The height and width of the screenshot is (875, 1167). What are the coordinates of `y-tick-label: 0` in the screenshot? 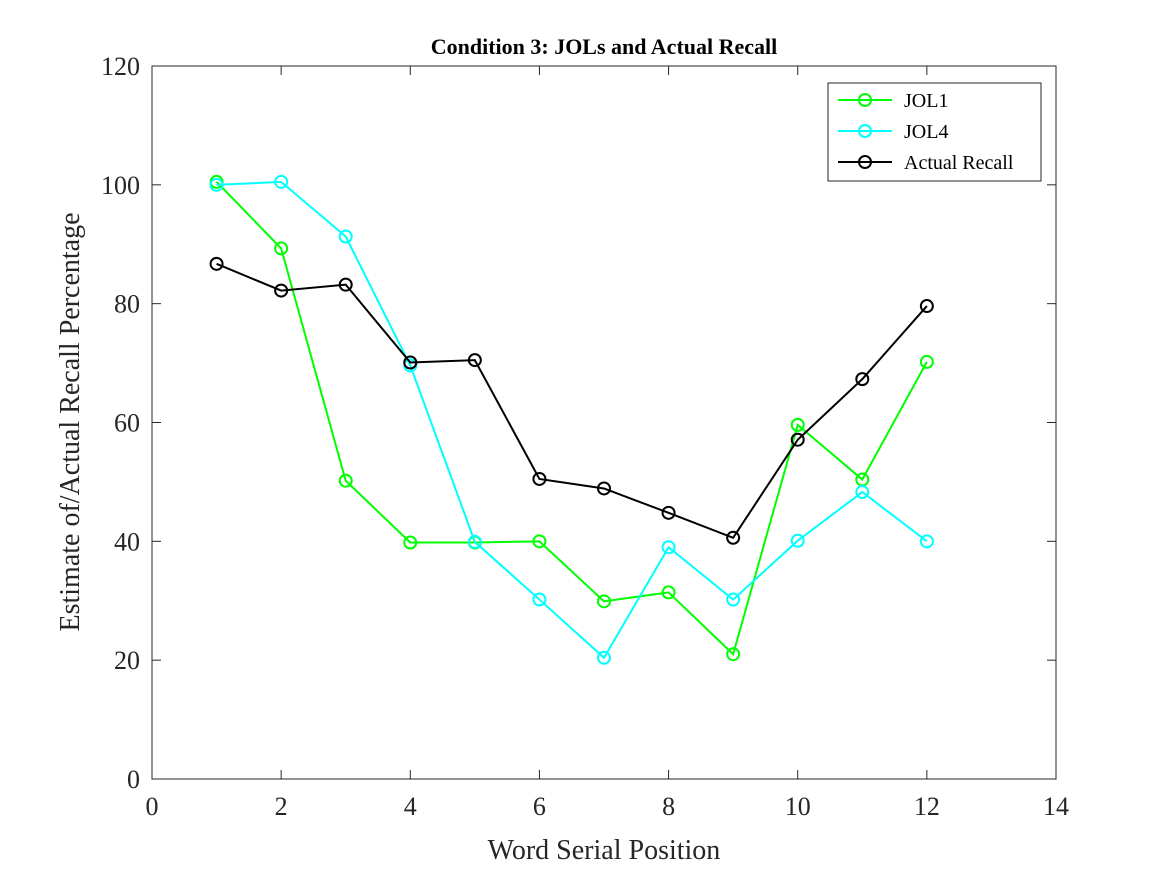 It's located at (133, 779).